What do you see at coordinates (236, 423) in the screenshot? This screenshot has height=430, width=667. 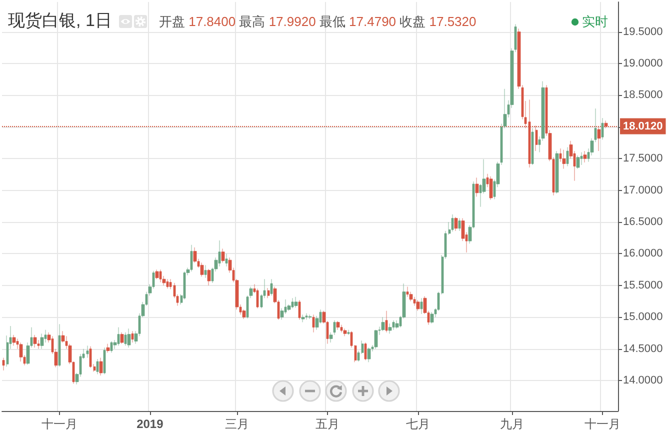 I see `x-tick-label: 三月` at bounding box center [236, 423].